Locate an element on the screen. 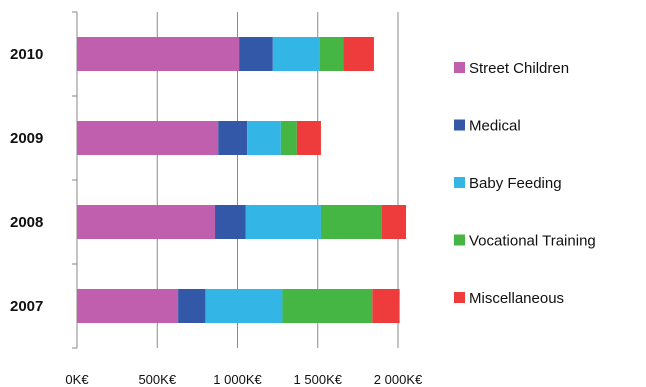 The image size is (646, 387). legend-label: Miscellaneous is located at coordinates (516, 298).